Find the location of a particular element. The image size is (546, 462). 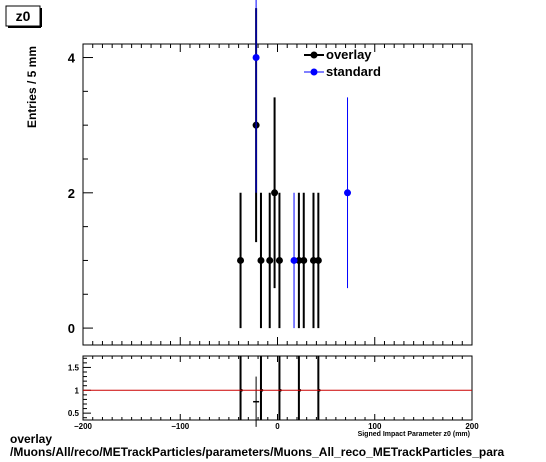

legend-overlay-label: overlay is located at coordinates (349, 54).